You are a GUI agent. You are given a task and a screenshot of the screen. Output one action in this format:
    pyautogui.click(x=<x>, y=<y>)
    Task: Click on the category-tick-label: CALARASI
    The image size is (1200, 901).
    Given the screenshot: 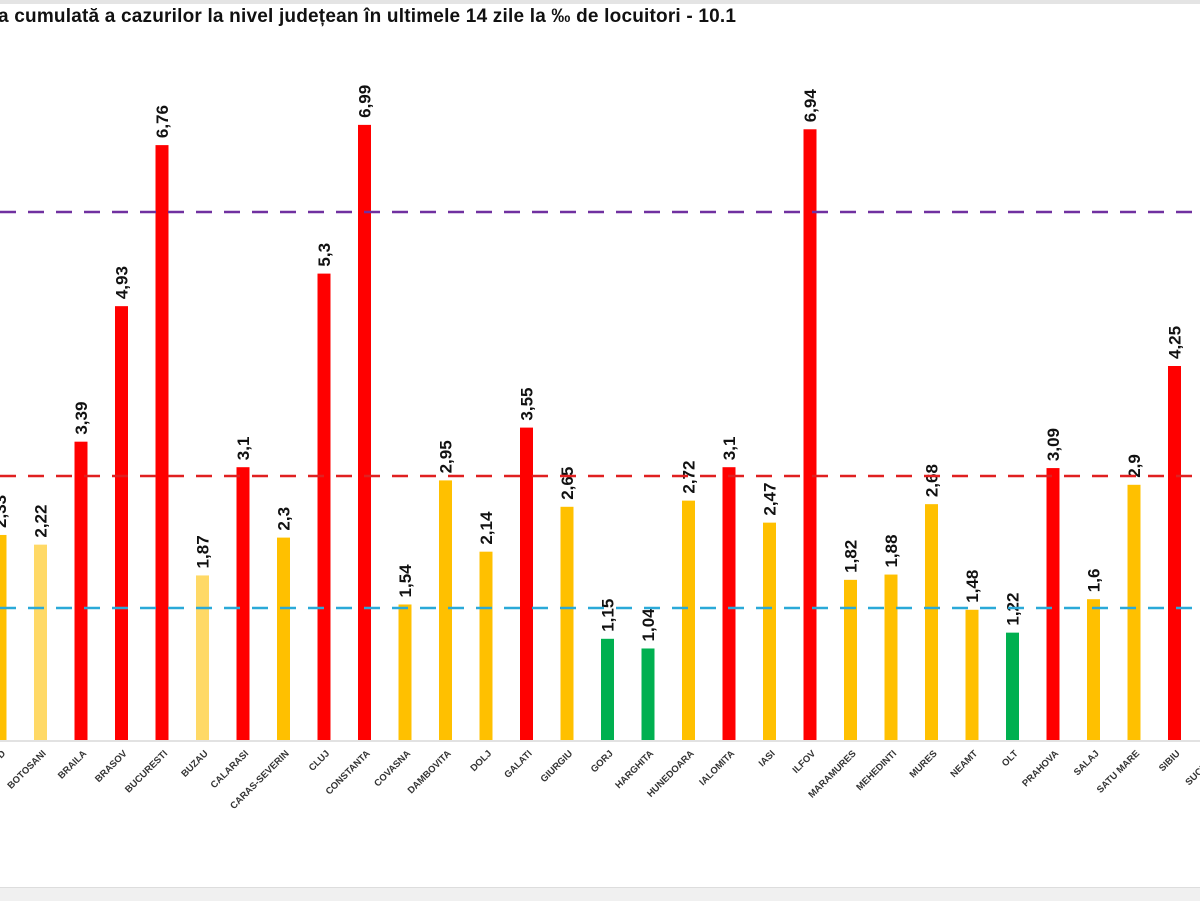 What is the action you would take?
    pyautogui.click(x=230, y=769)
    